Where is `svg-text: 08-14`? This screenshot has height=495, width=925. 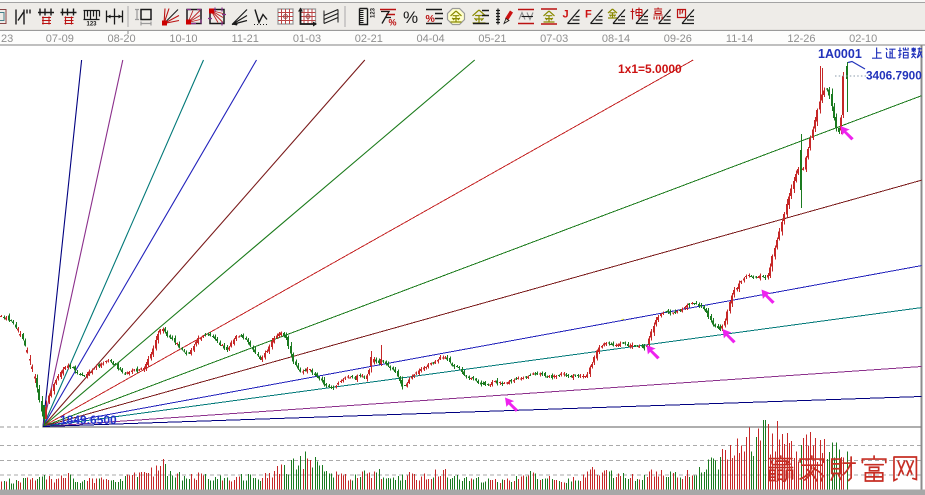 svg-text: 08-14 is located at coordinates (616, 39).